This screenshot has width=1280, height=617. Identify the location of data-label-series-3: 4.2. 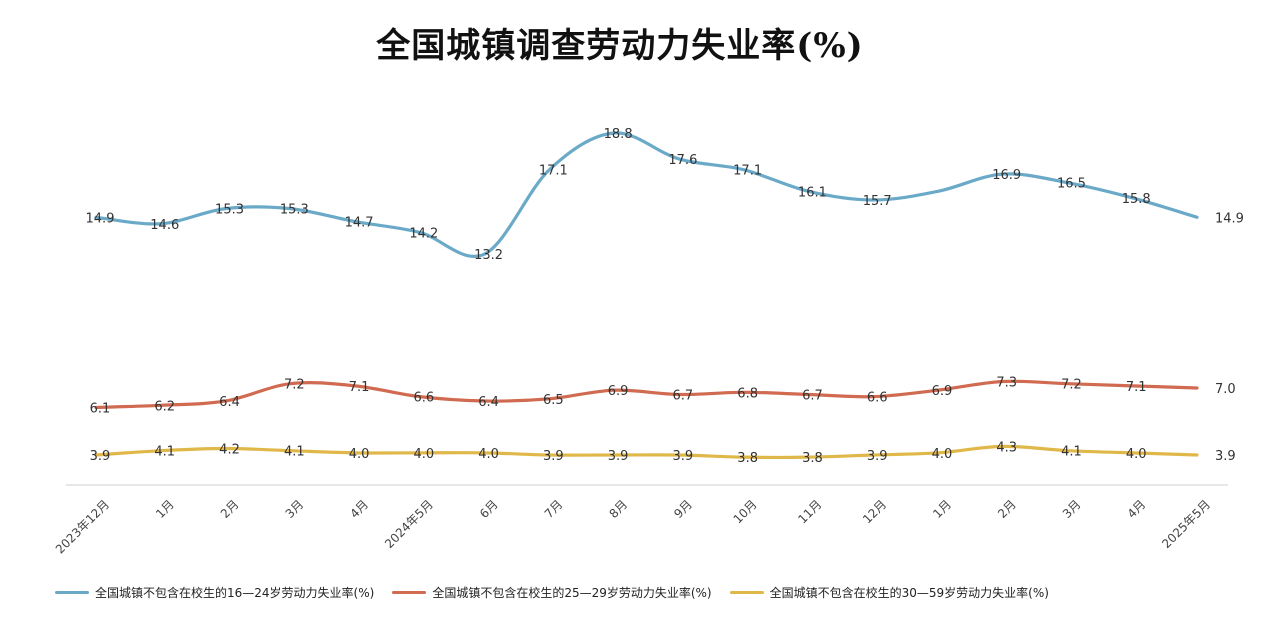
(229, 450).